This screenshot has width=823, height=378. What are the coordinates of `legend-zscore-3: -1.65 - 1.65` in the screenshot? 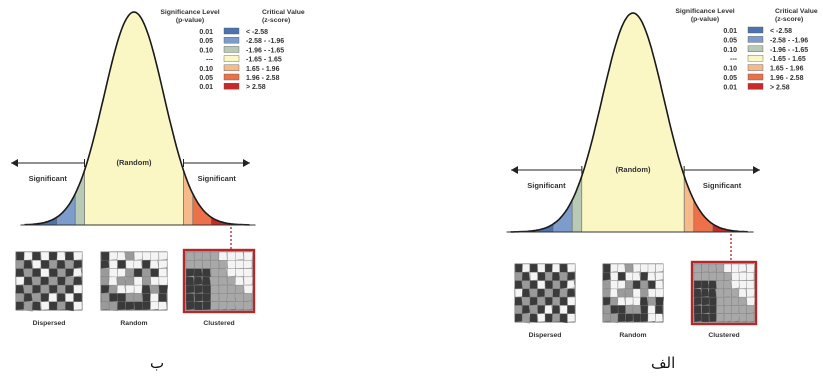 It's located at (788, 59).